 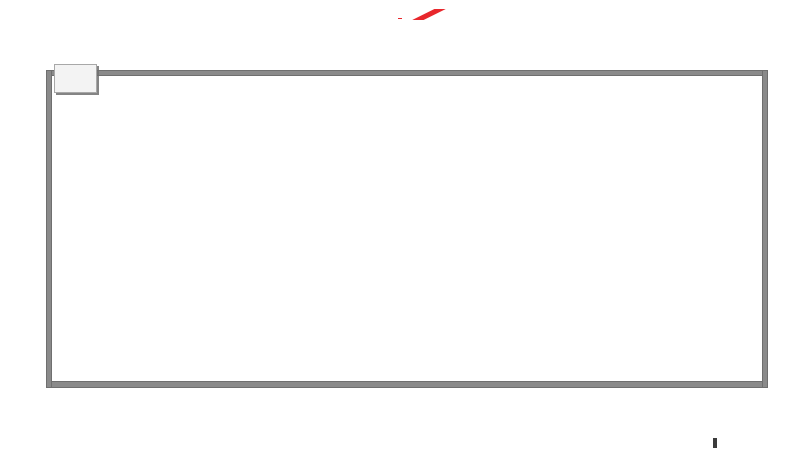 What do you see at coordinates (407, 384) in the screenshot?
I see `plot-frame-bottom` at bounding box center [407, 384].